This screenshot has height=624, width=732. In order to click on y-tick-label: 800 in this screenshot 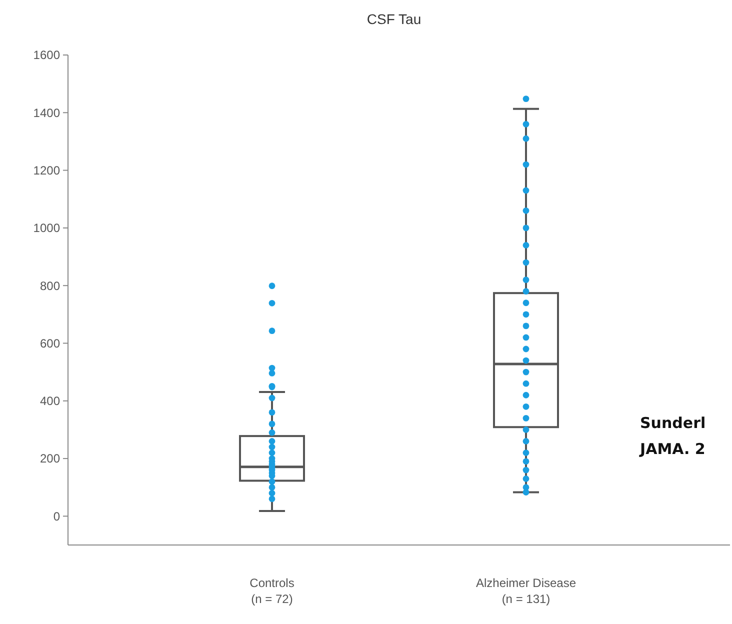, I will do `click(50, 285)`.